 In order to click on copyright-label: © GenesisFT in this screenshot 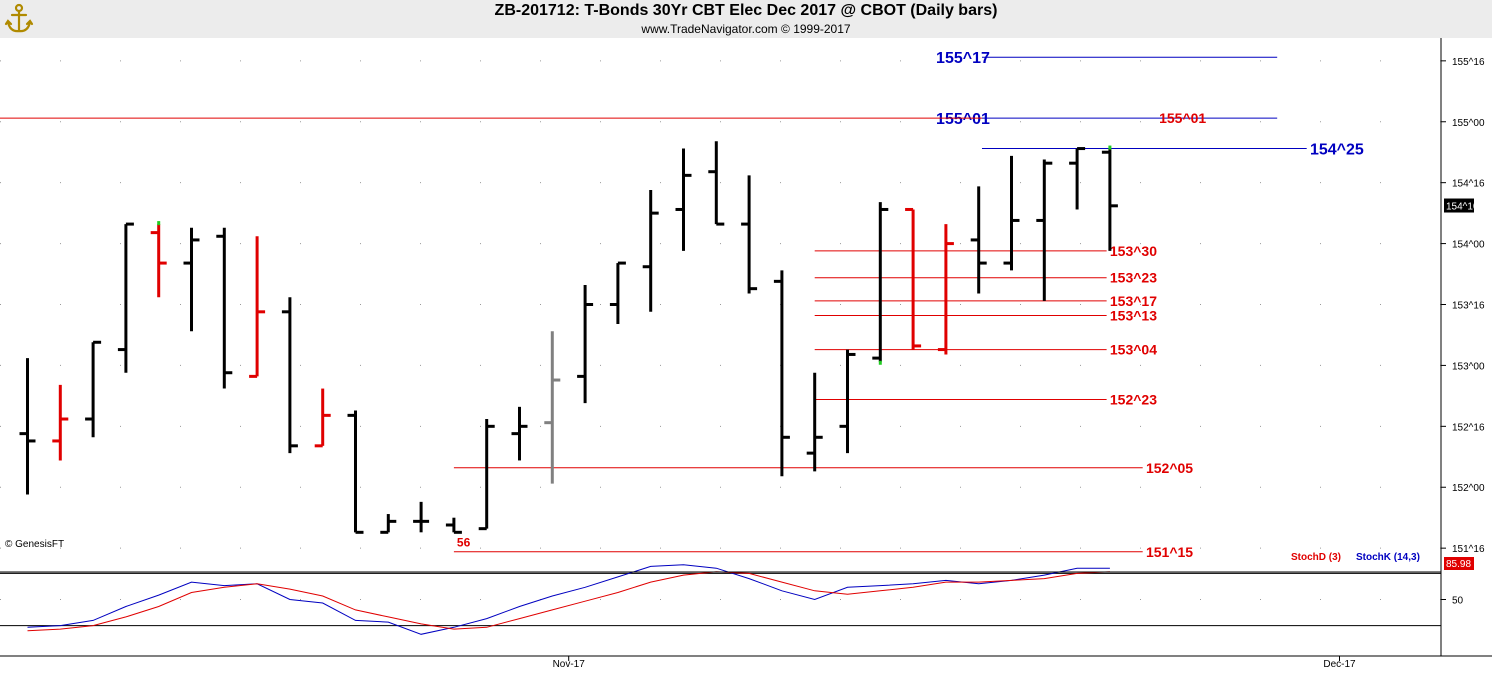, I will do `click(34, 544)`.